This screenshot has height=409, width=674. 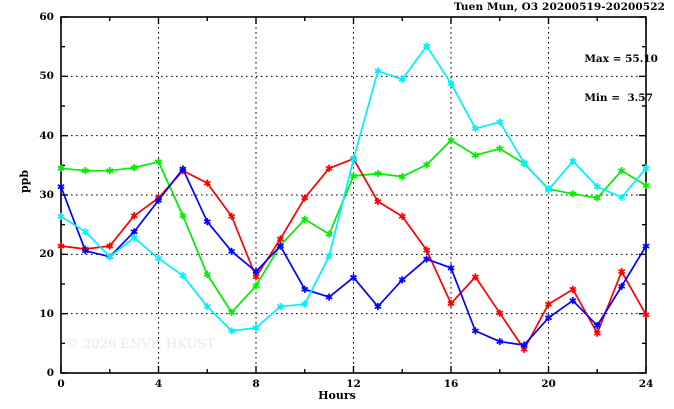 I want to click on x-tick-label: 4, so click(x=158, y=384).